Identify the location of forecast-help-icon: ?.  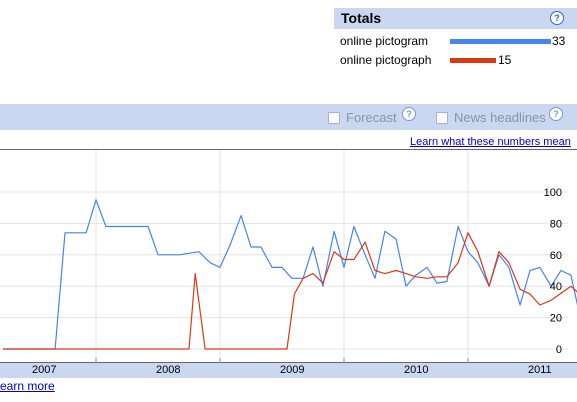
(409, 114).